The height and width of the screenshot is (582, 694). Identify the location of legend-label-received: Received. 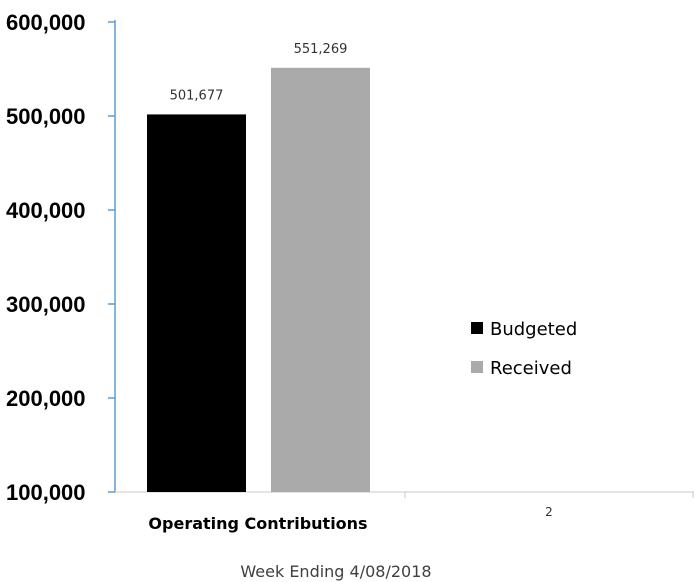
(531, 368).